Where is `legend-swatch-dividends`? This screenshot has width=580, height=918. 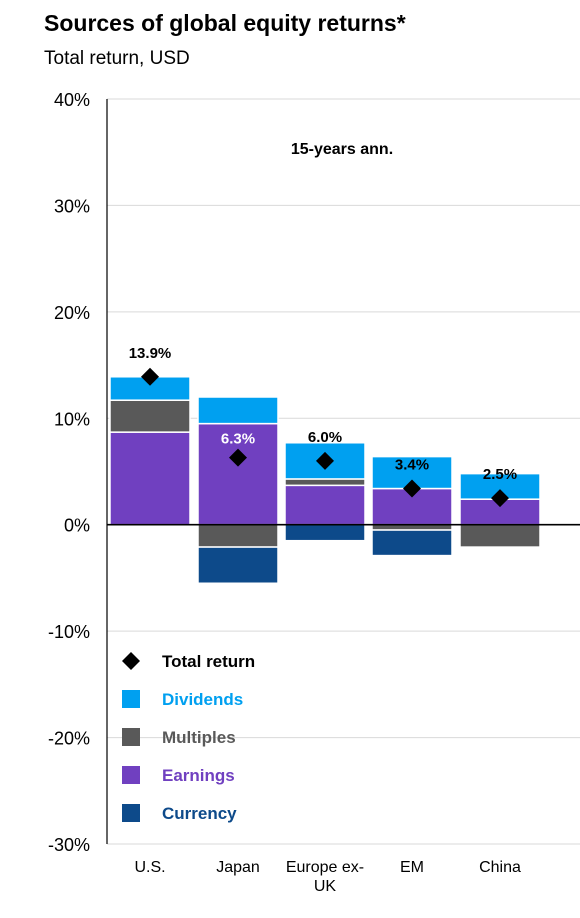
legend-swatch-dividends is located at coordinates (131, 699).